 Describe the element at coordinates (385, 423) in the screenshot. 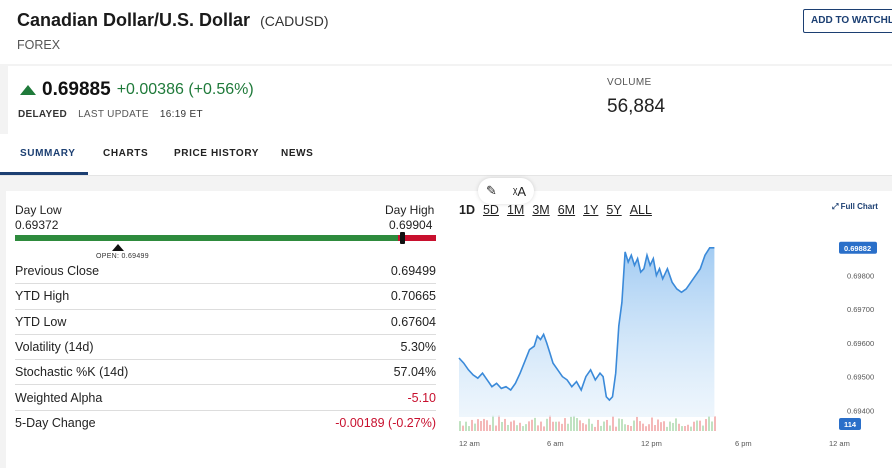

I see `stat-value: -0.00189 (-0.27%)` at that location.